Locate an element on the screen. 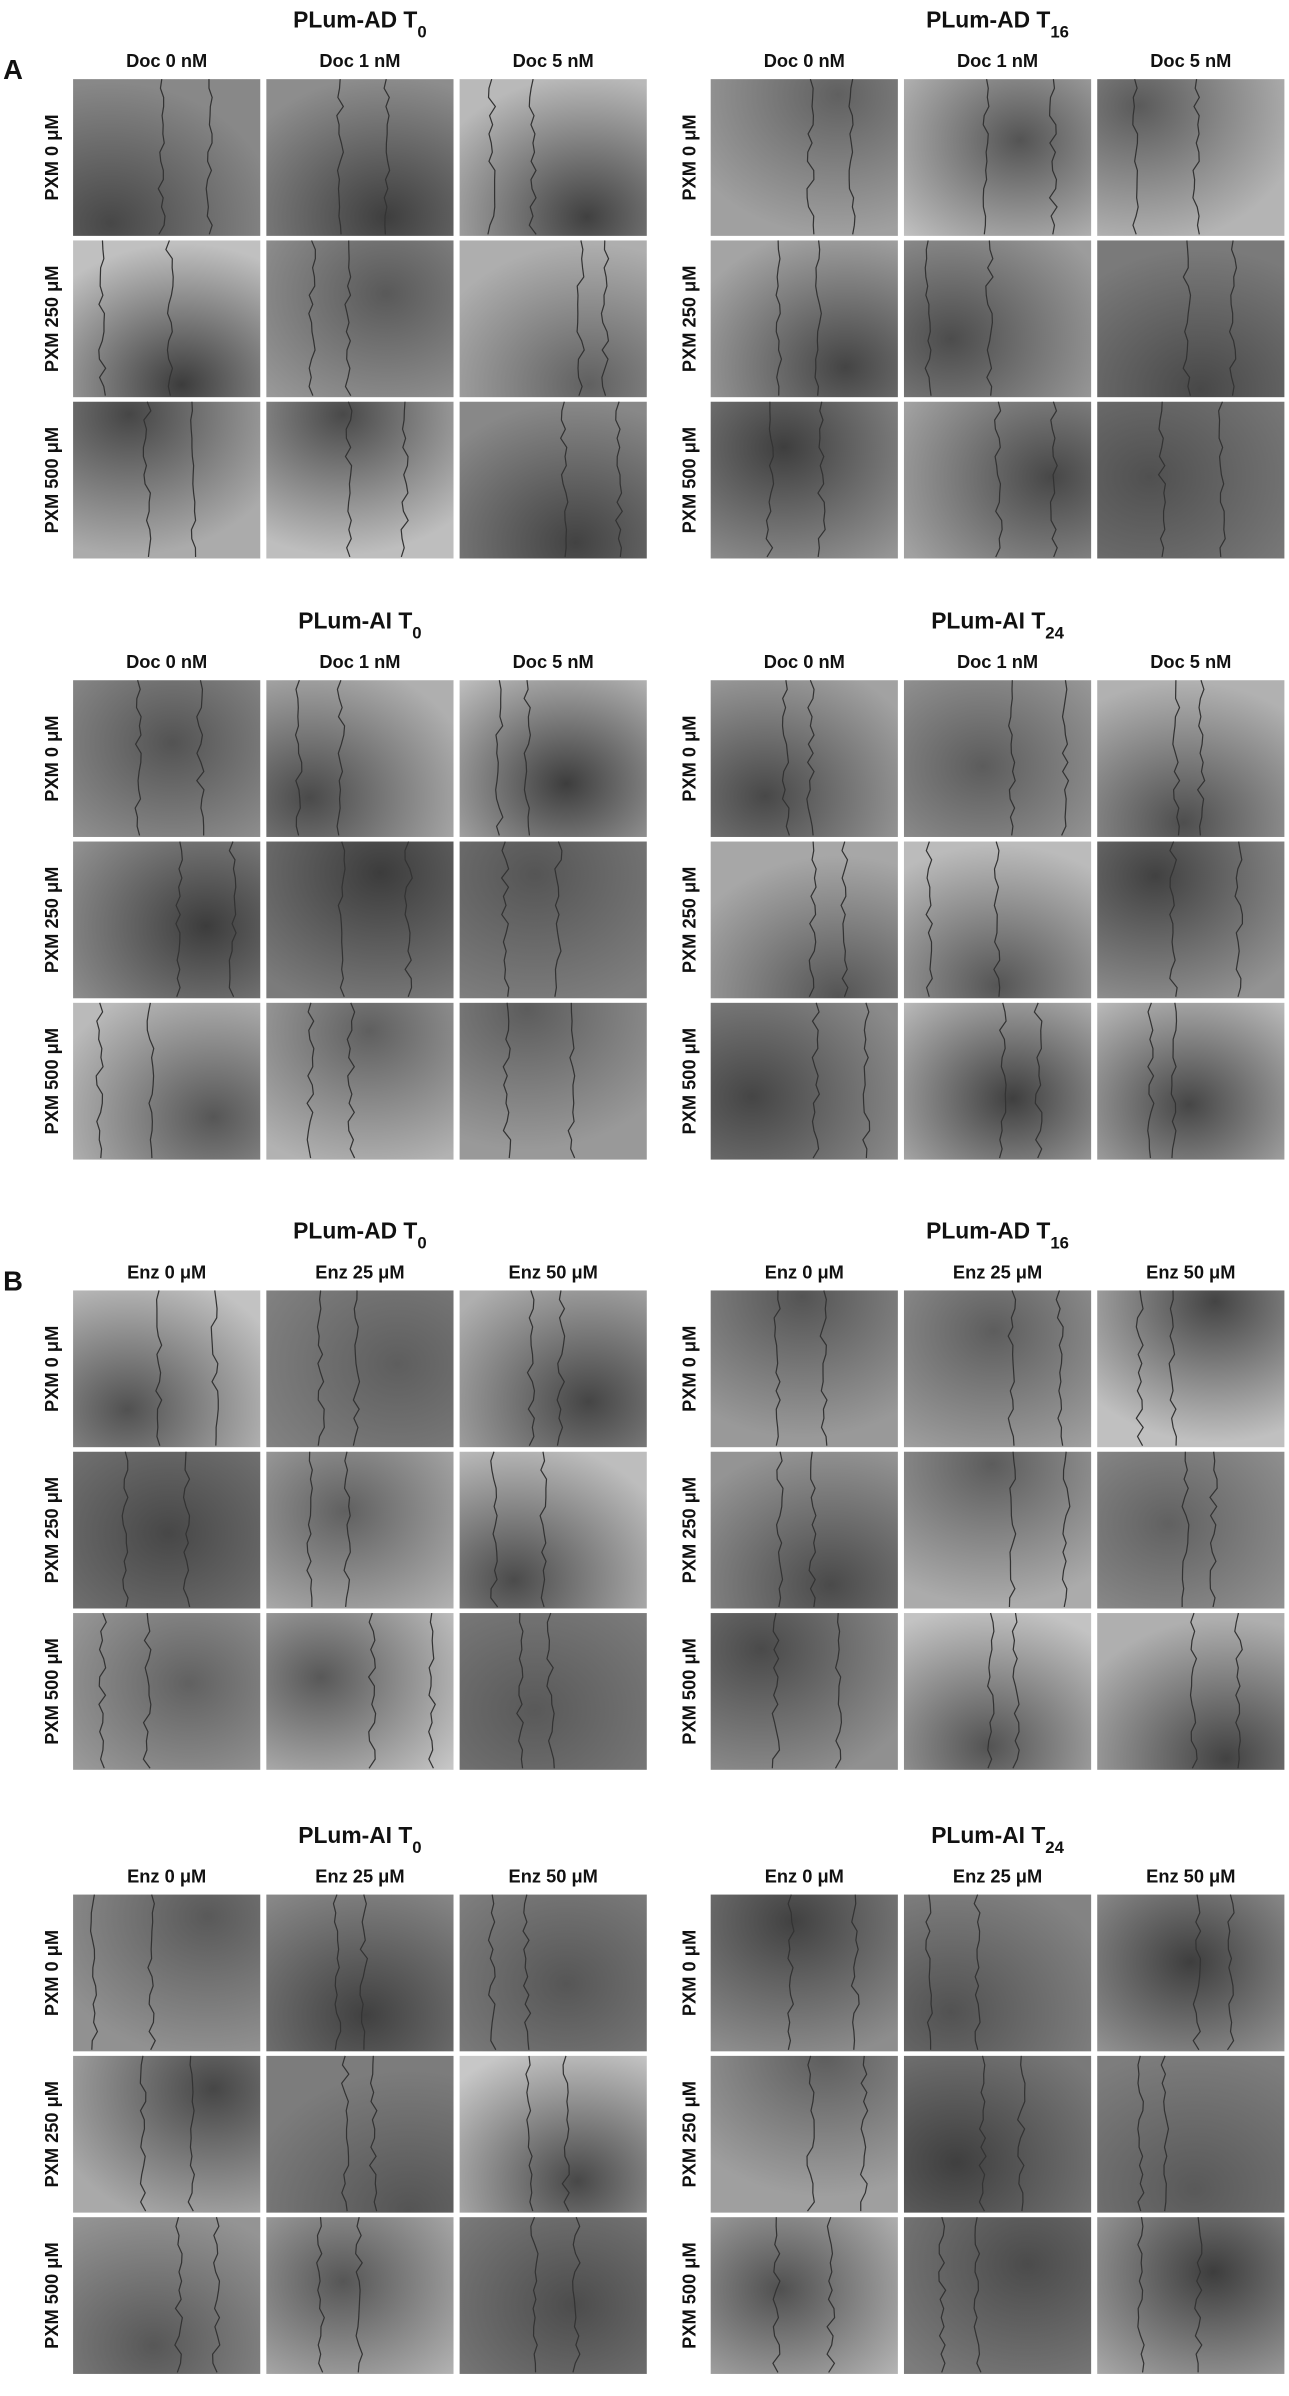 The width and height of the screenshot is (1289, 2396). title-text: PLum-AI T is located at coordinates (988, 620).